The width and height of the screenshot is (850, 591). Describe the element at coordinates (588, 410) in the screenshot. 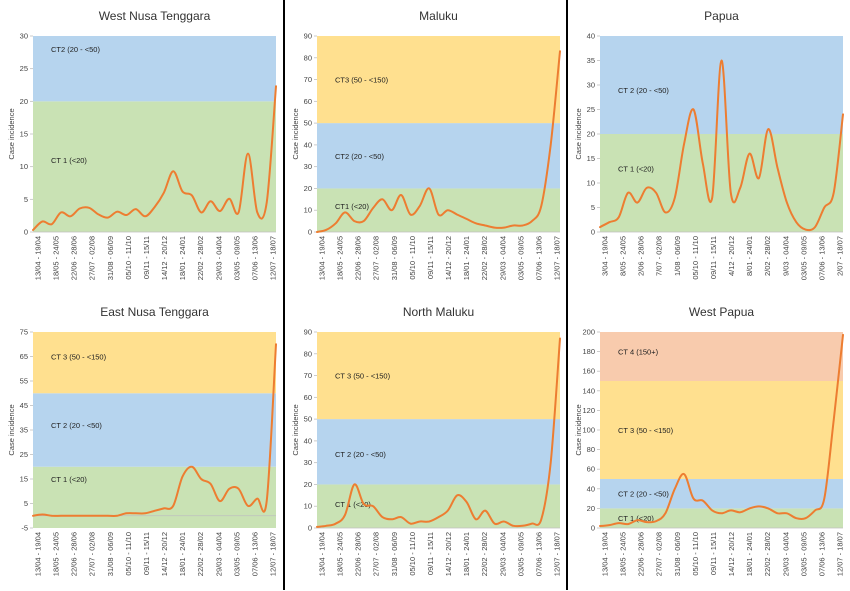

I see `y-tick-label: 120` at that location.